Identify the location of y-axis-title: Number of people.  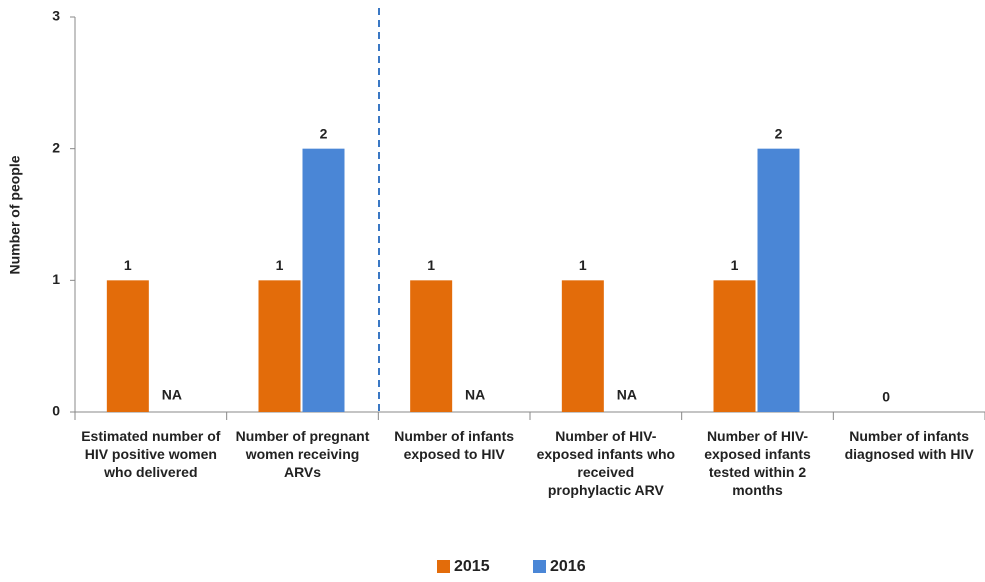
(15, 214).